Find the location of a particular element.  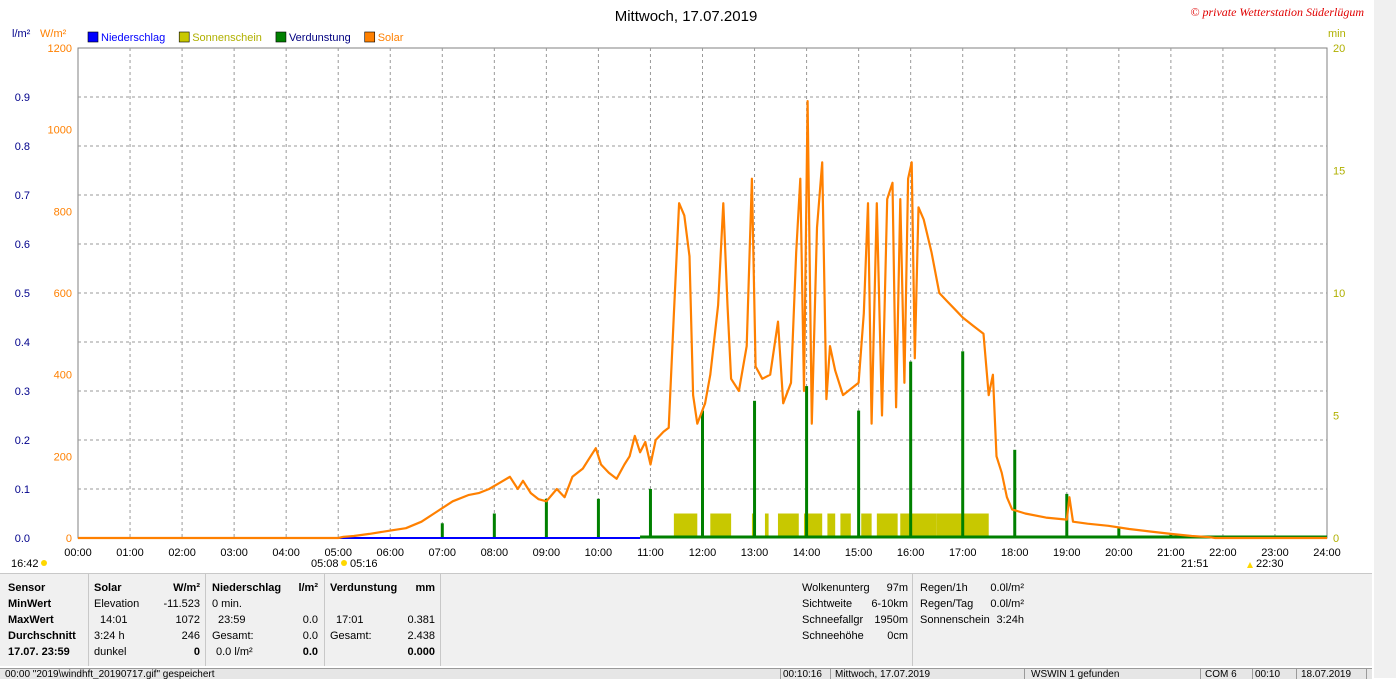

snowline-label: Schneefallgr is located at coordinates (833, 620).